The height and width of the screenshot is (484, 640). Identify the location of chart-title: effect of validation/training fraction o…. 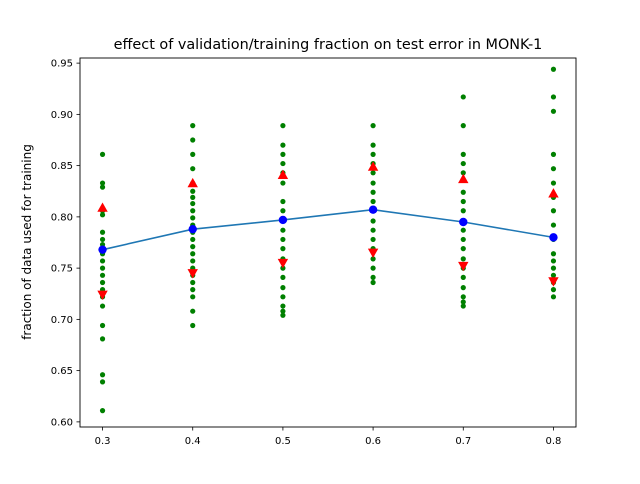
(328, 45).